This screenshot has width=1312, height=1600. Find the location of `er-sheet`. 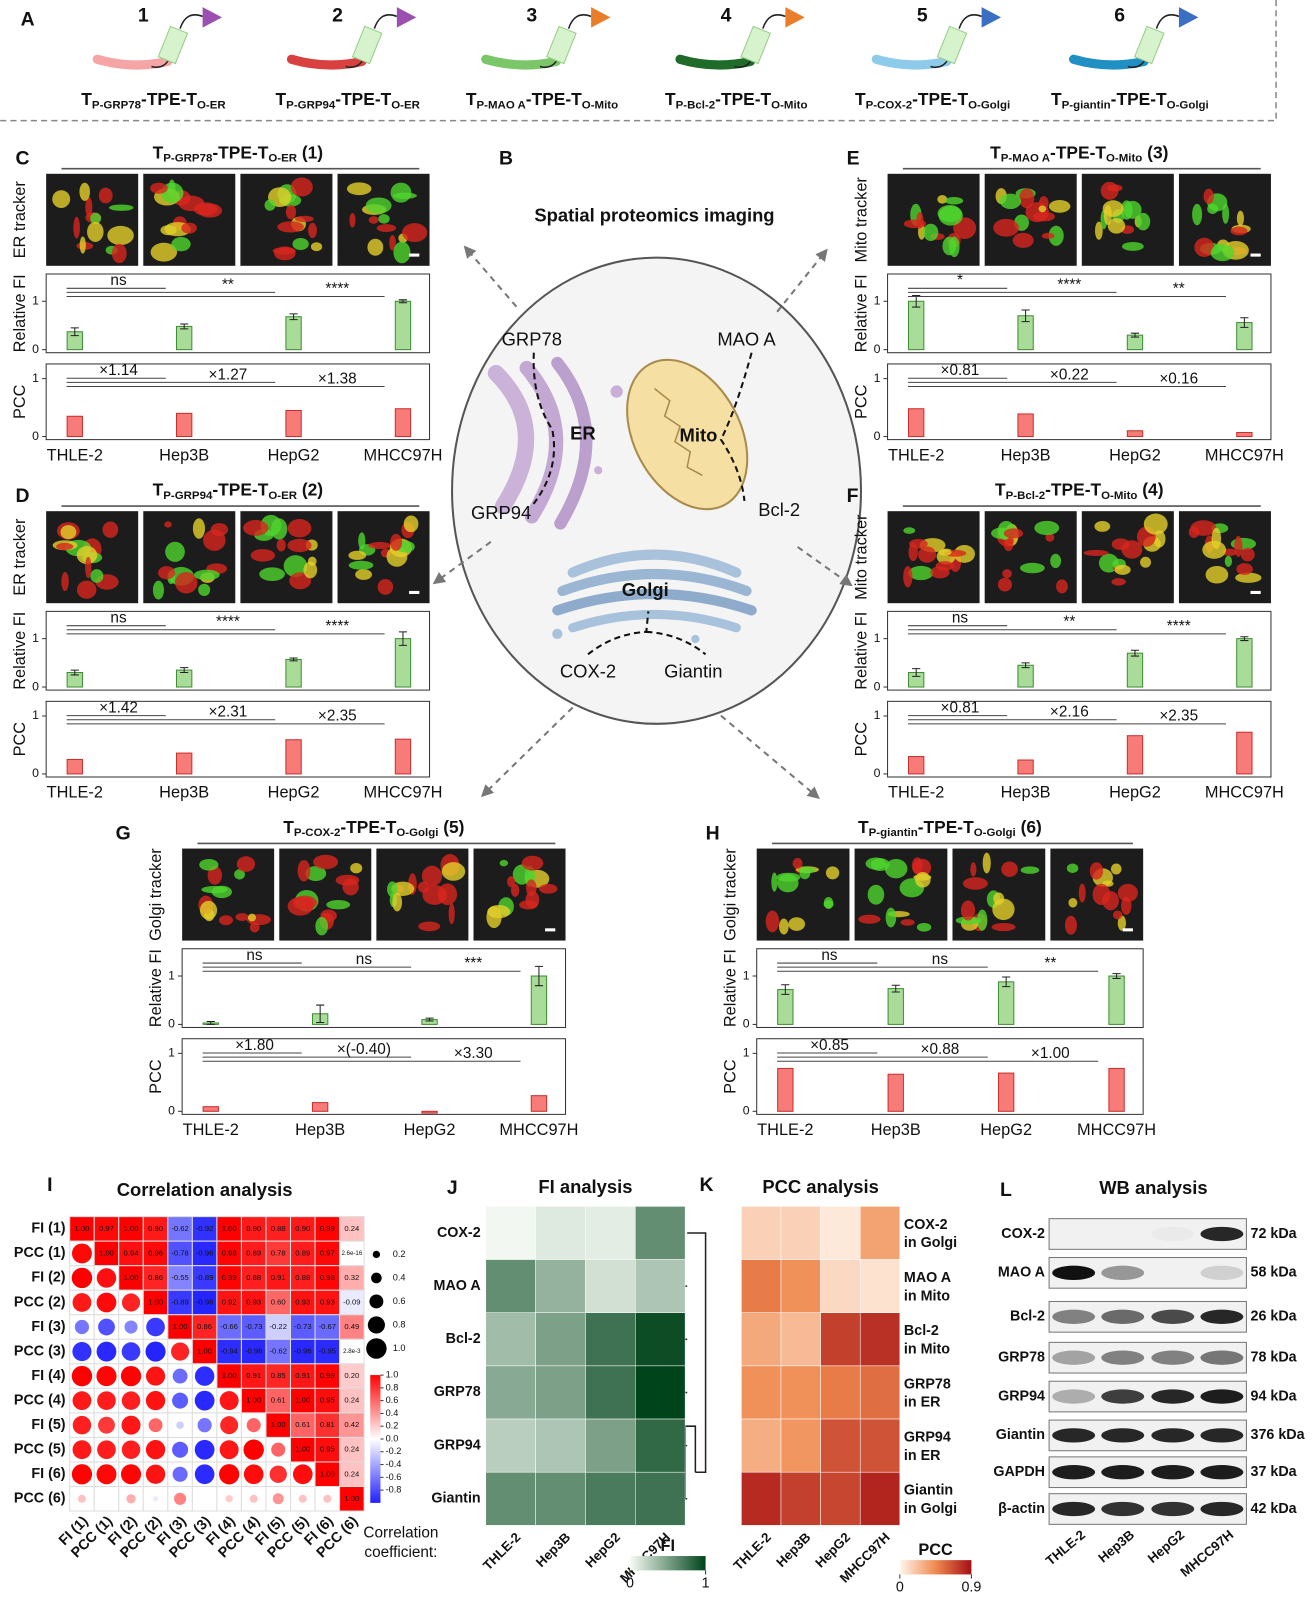

er-sheet is located at coordinates (572, 443).